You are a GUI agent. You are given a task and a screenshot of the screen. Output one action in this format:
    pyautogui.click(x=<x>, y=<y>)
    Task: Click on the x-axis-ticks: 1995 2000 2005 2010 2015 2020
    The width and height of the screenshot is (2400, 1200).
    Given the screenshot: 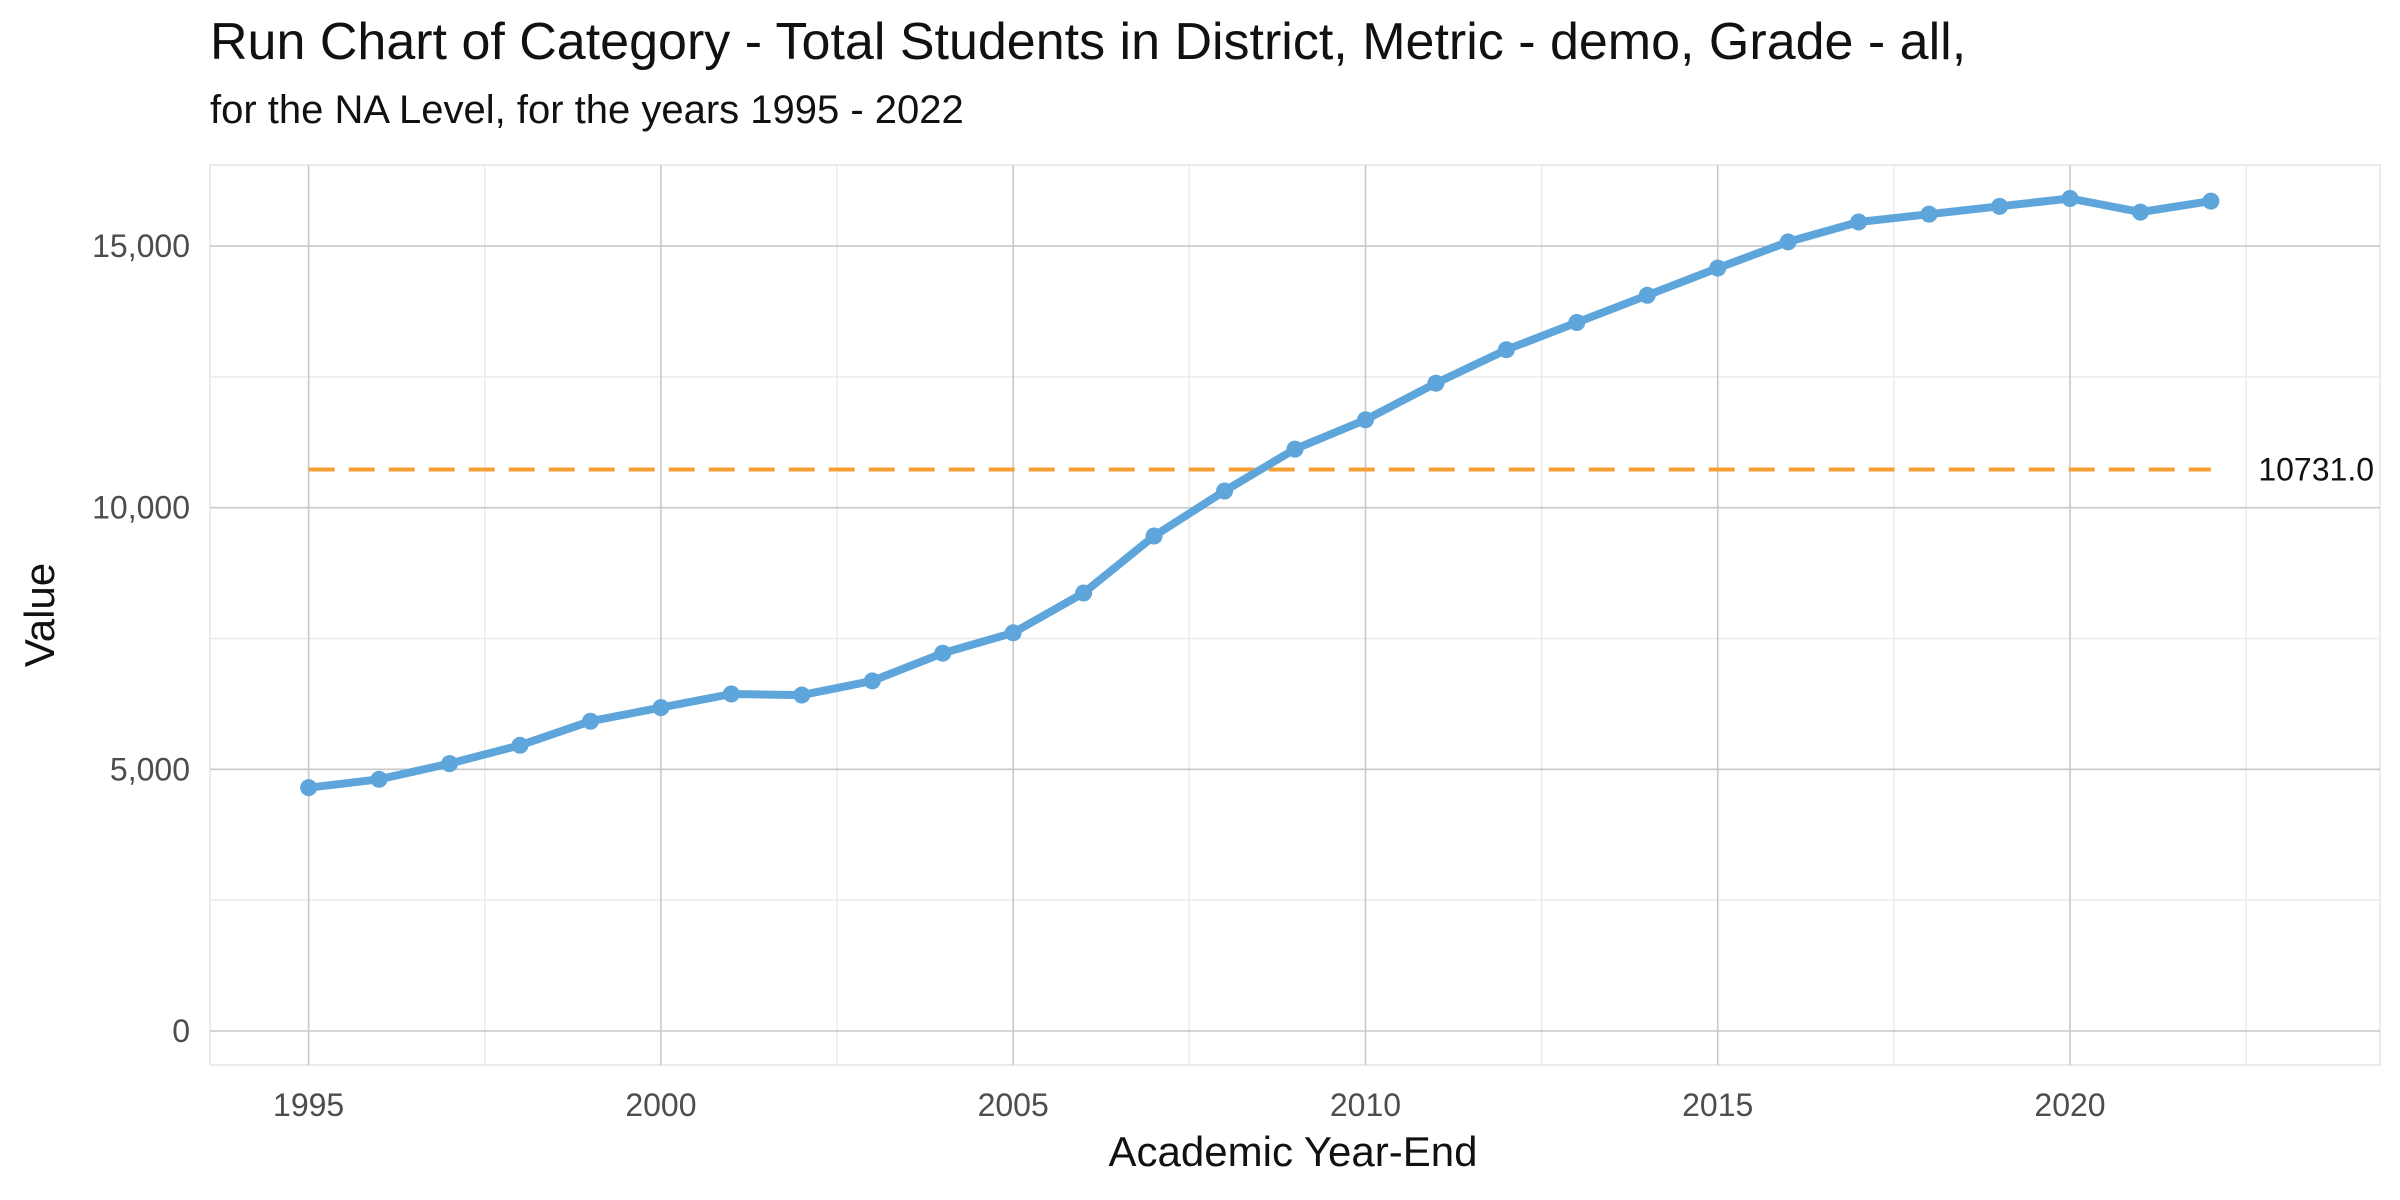 What is the action you would take?
    pyautogui.click(x=1189, y=1105)
    